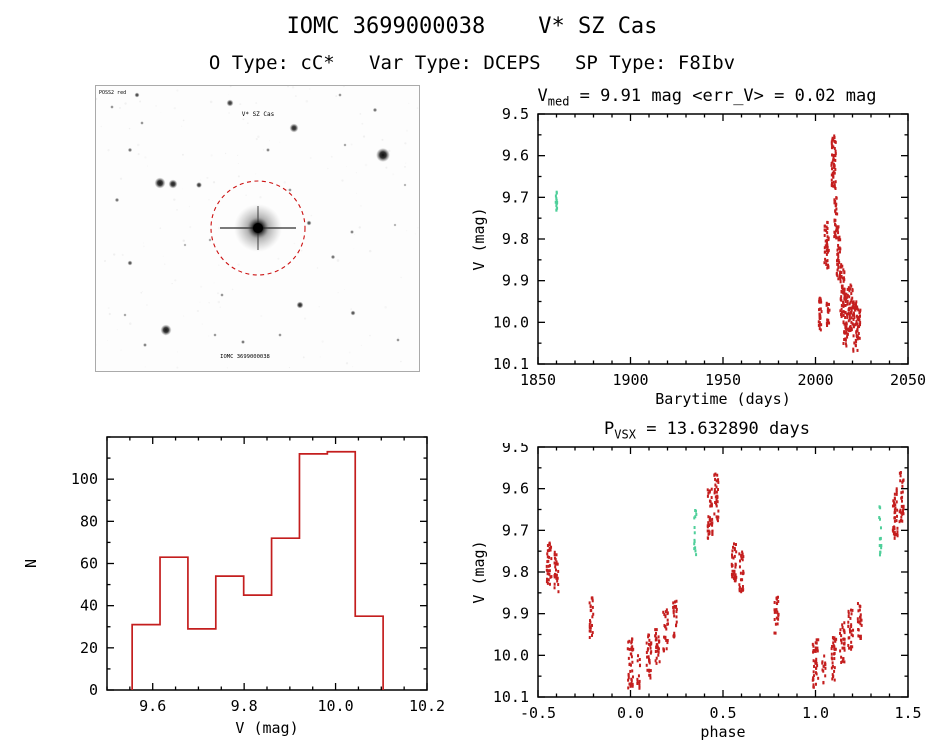  I want to click on phase-title-base: P, so click(609, 429).